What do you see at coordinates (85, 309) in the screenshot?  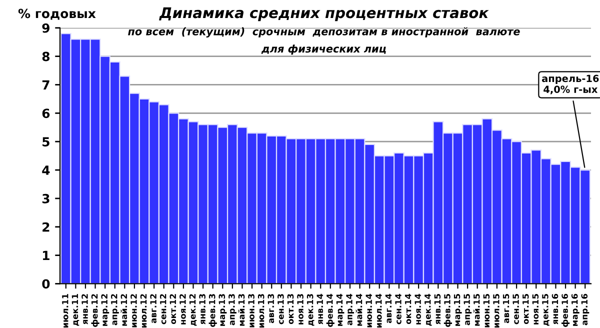 I see `x-tick-label: янв.12` at bounding box center [85, 309].